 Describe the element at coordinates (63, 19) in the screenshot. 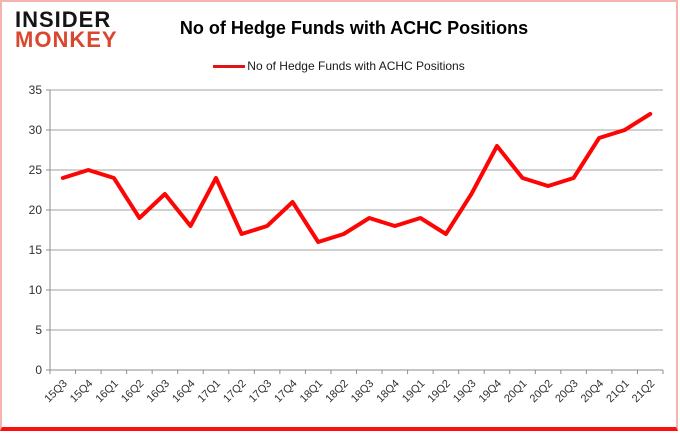

I see `logo-line1: INSIDER` at that location.